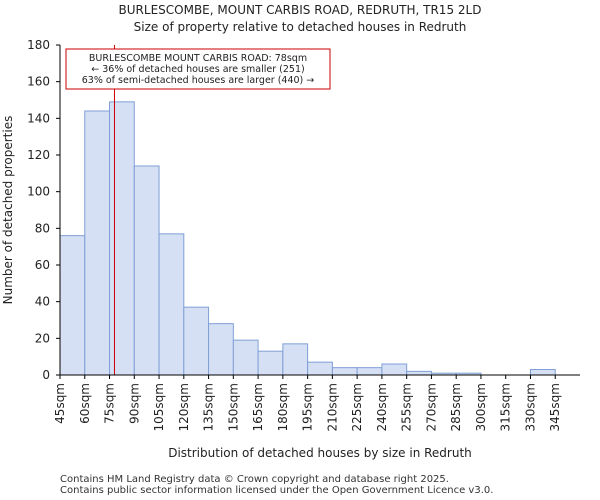 The height and width of the screenshot is (500, 600). Describe the element at coordinates (542, 372) in the screenshot. I see `bar-330sqm` at that location.